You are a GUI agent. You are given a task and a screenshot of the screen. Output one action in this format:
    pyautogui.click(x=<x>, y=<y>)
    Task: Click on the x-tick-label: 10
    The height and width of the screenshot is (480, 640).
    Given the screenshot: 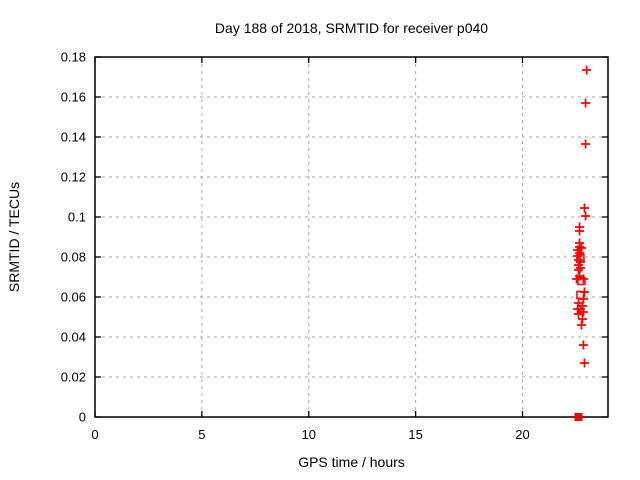 What is the action you would take?
    pyautogui.click(x=309, y=434)
    